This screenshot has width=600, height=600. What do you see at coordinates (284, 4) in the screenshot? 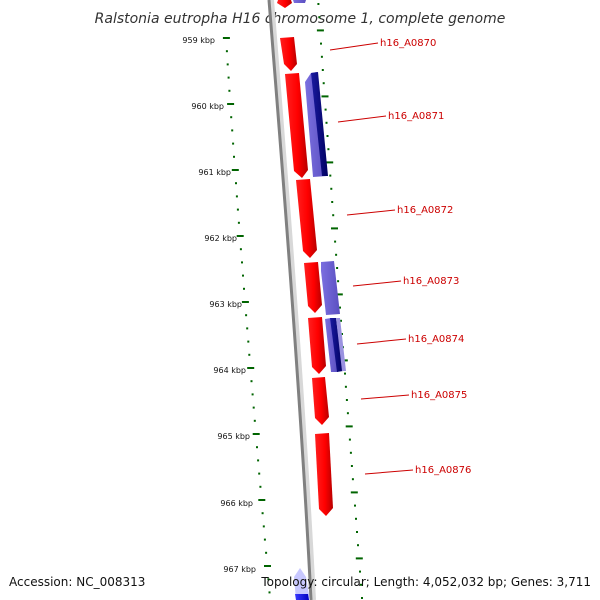
I see `gene-partial-top-red` at bounding box center [284, 4].